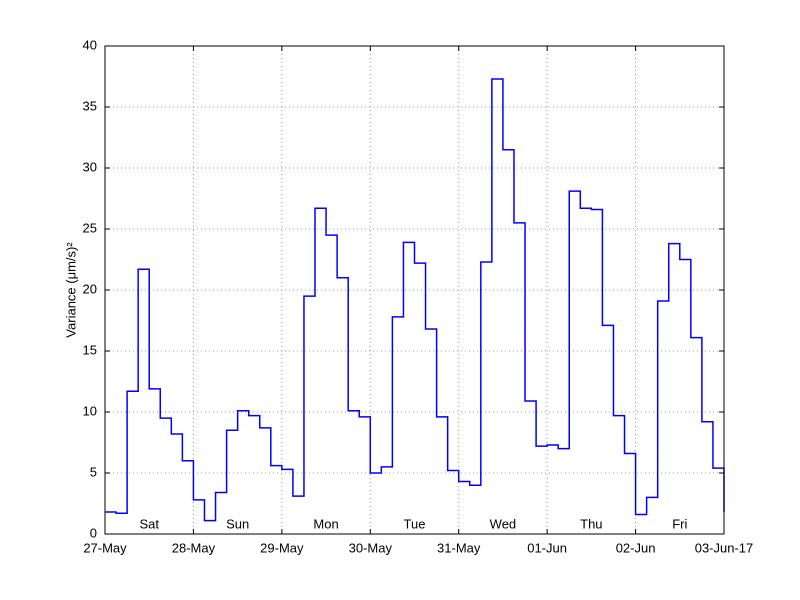 This screenshot has width=800, height=600. I want to click on day-label: Mon, so click(325, 523).